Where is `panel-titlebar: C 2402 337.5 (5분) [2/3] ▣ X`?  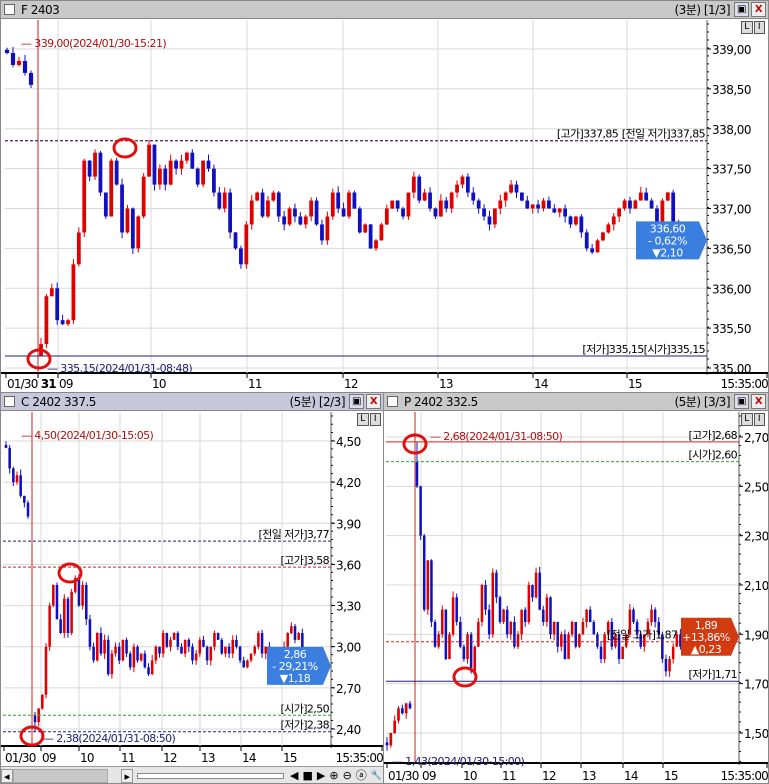 panel-titlebar: C 2402 337.5 (5분) [2/3] ▣ X is located at coordinates (192, 402).